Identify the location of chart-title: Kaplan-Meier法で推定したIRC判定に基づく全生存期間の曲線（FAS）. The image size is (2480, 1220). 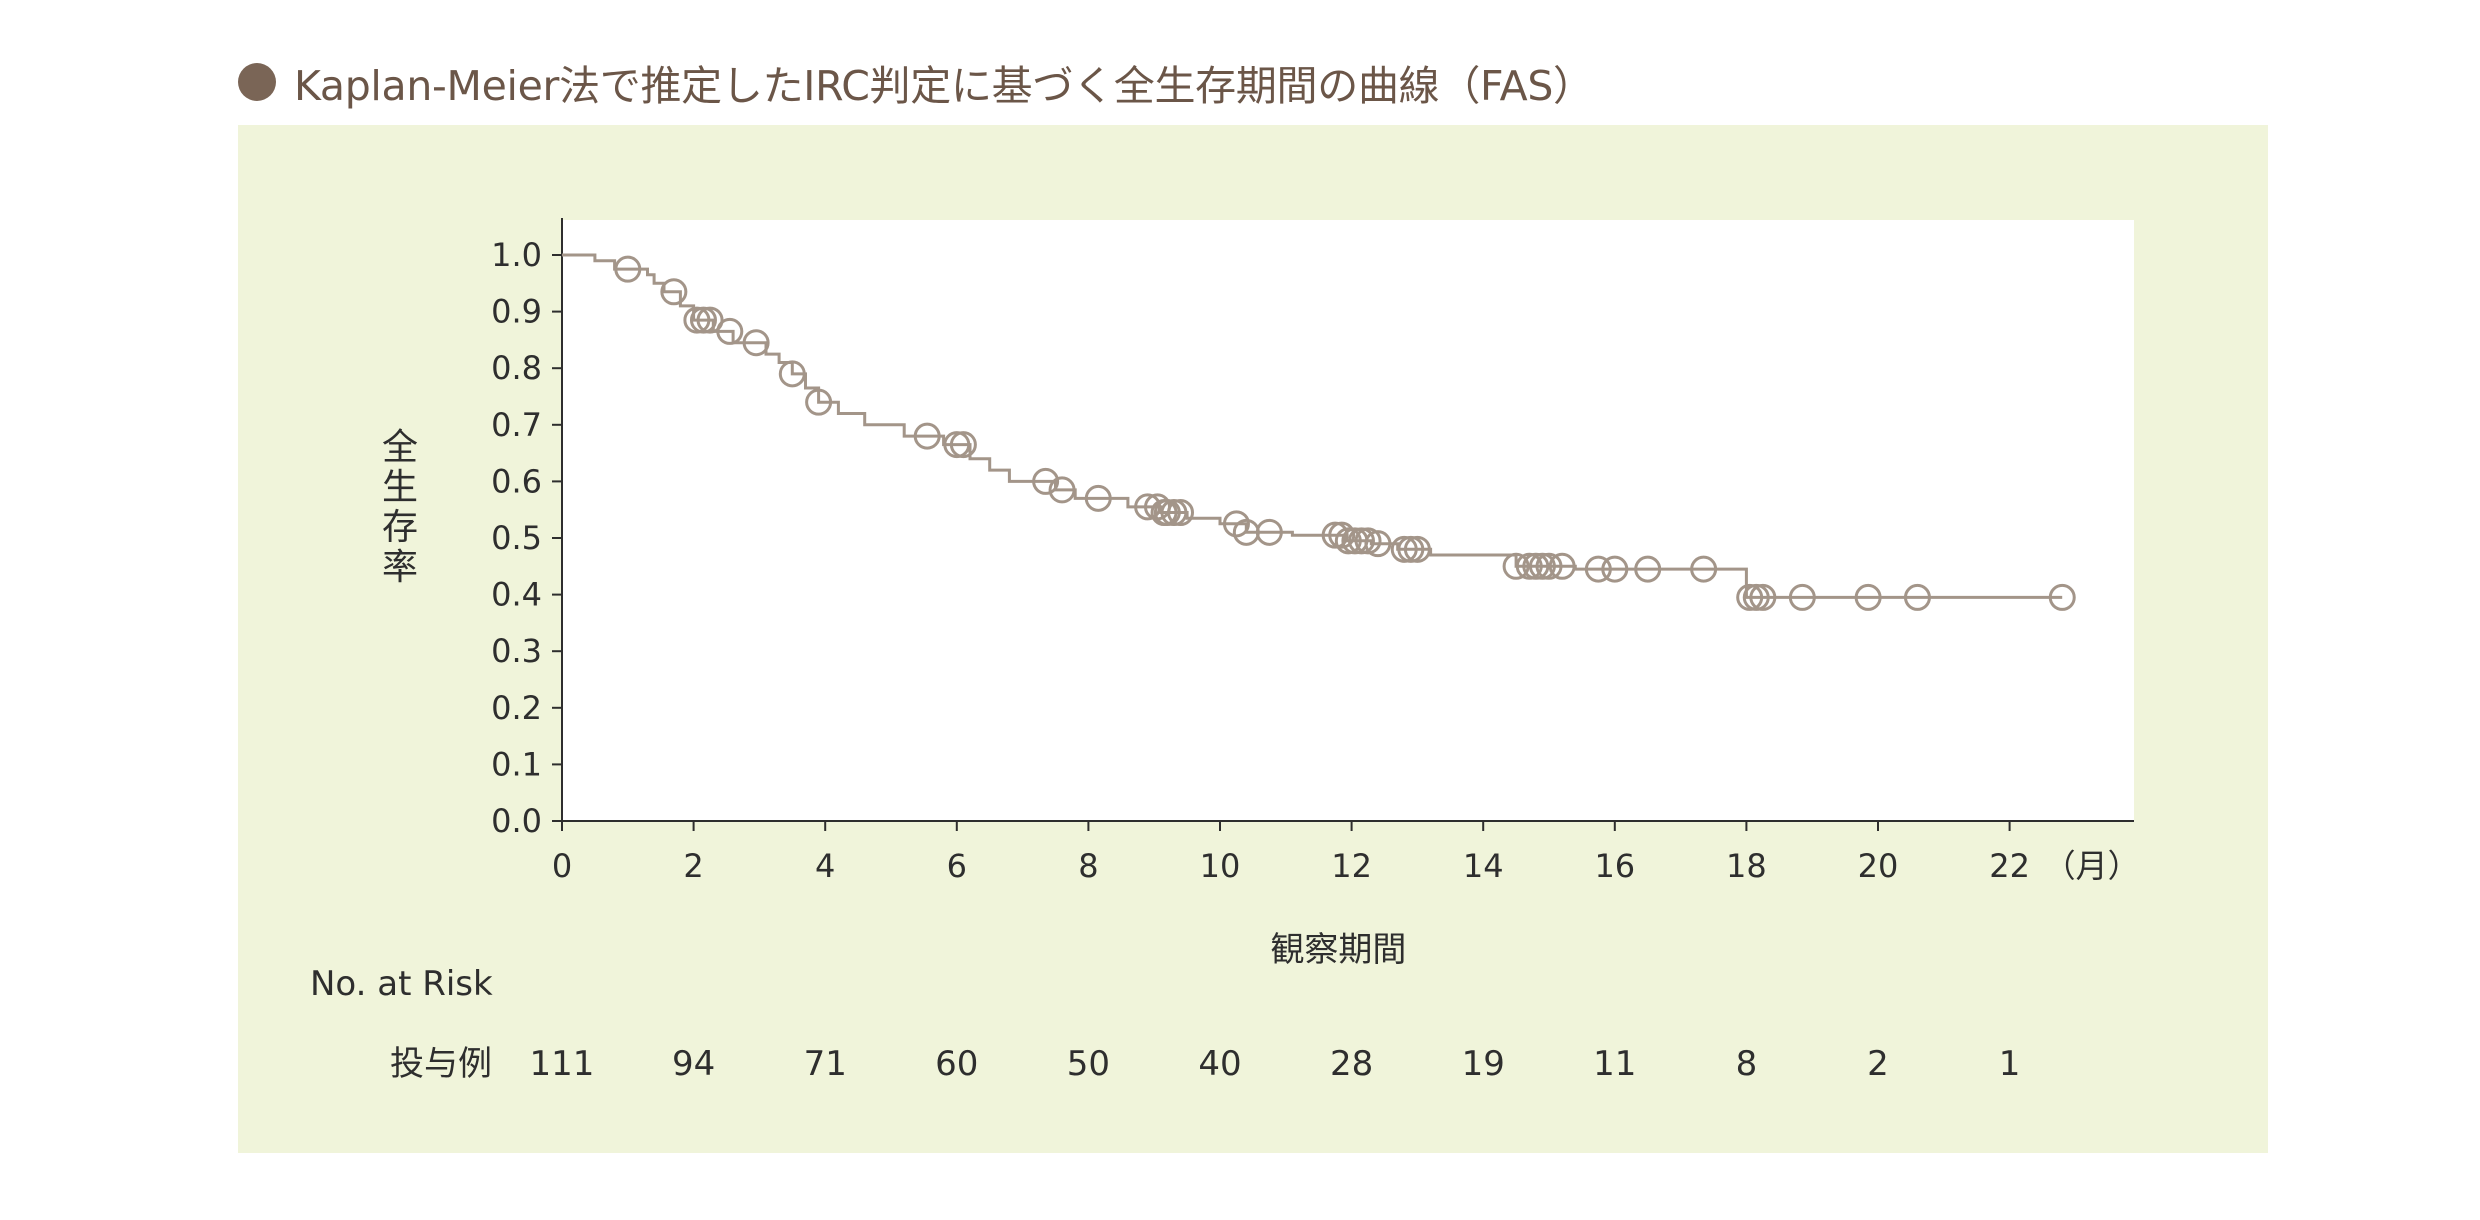
(944, 86).